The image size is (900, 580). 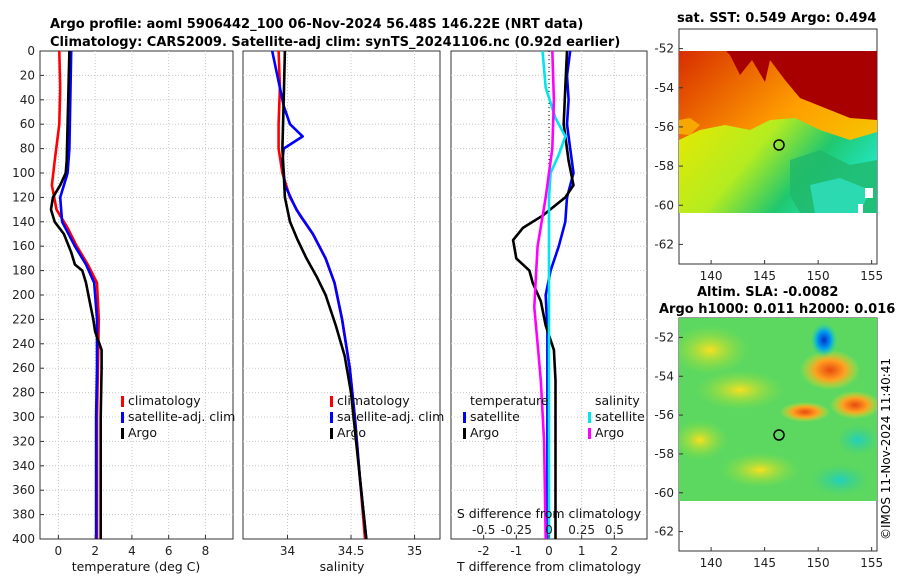 What do you see at coordinates (464, 417) in the screenshot?
I see `legend-temp-satellite-swatch` at bounding box center [464, 417].